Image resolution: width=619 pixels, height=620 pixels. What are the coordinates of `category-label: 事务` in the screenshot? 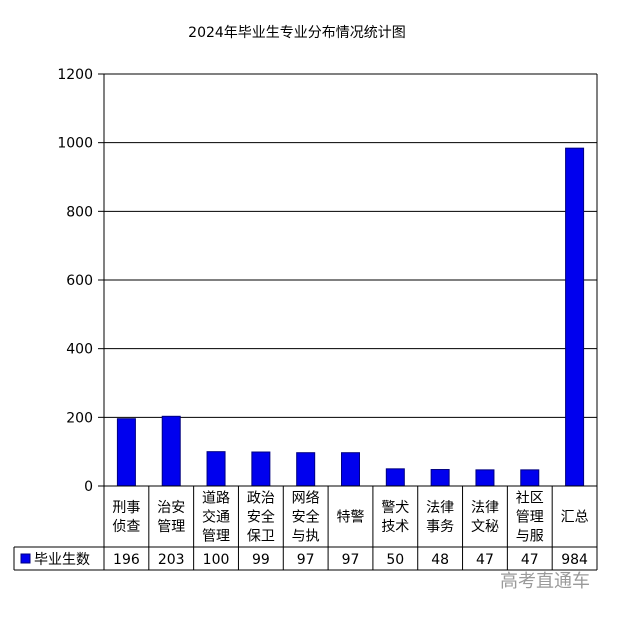 It's located at (440, 527).